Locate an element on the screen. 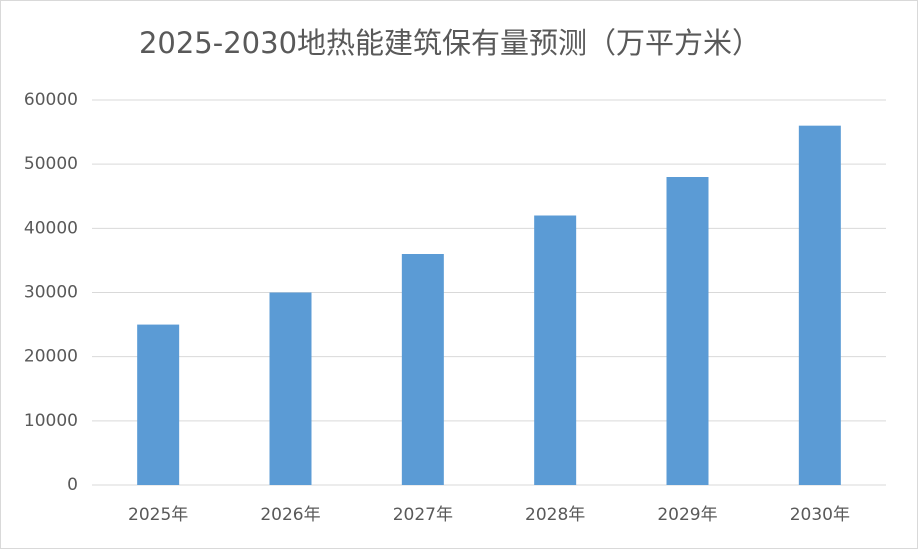 This screenshot has height=549, width=918. y-tick-label: 50000 is located at coordinates (51, 164).